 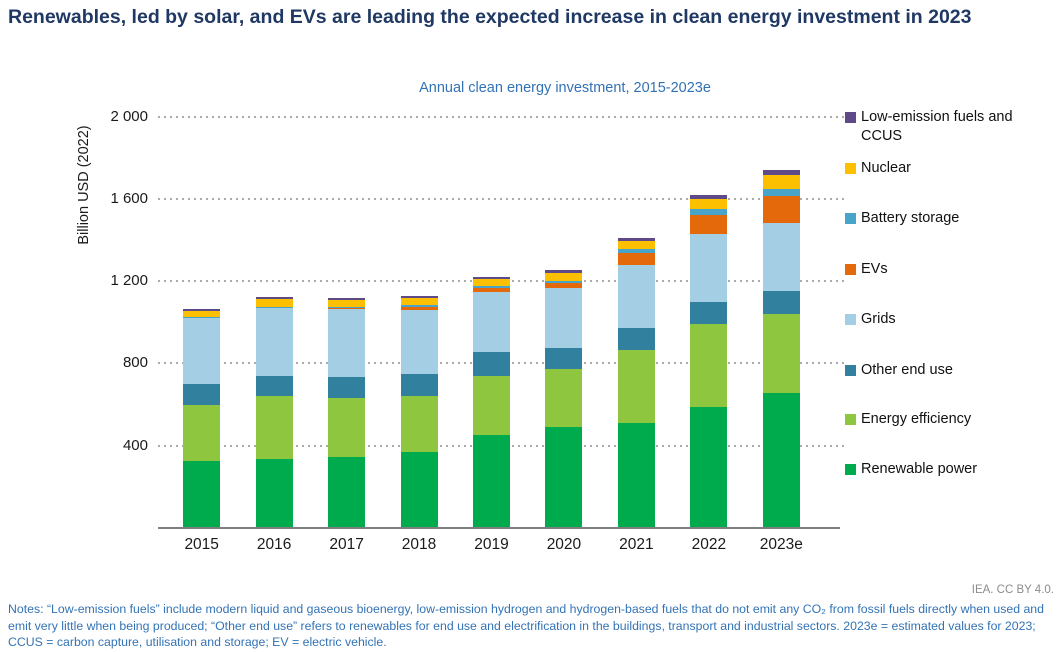 I want to click on bar-segment-2018-renewable-power, so click(x=419, y=489).